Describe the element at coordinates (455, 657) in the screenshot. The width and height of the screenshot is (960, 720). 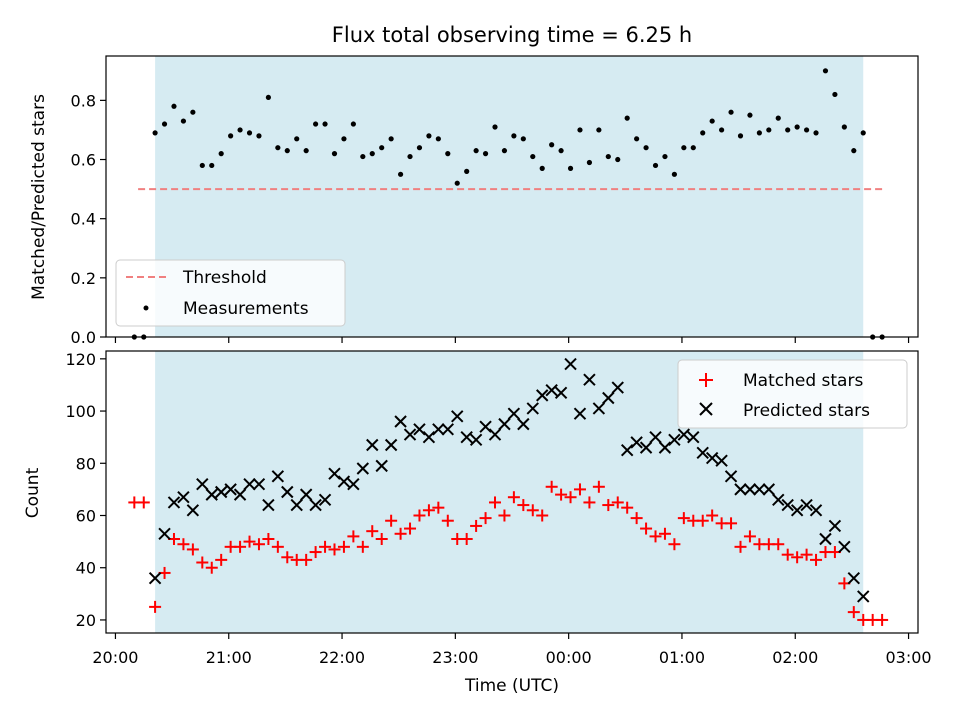
I see `x-tick-label: 23:00` at that location.